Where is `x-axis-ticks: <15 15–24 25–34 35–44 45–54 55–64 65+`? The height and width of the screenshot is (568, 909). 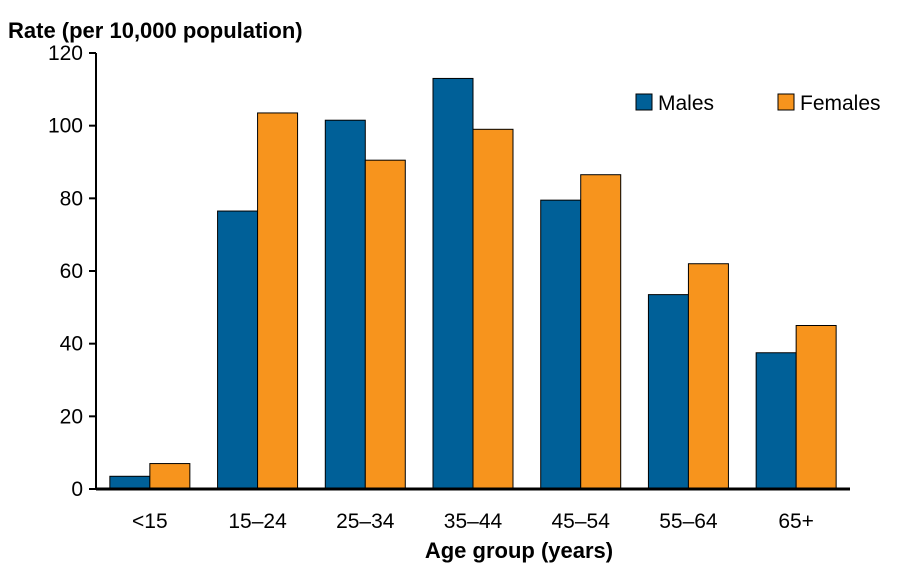 x-axis-ticks: <15 15–24 25–34 35–44 45–54 55–64 65+ is located at coordinates (473, 521).